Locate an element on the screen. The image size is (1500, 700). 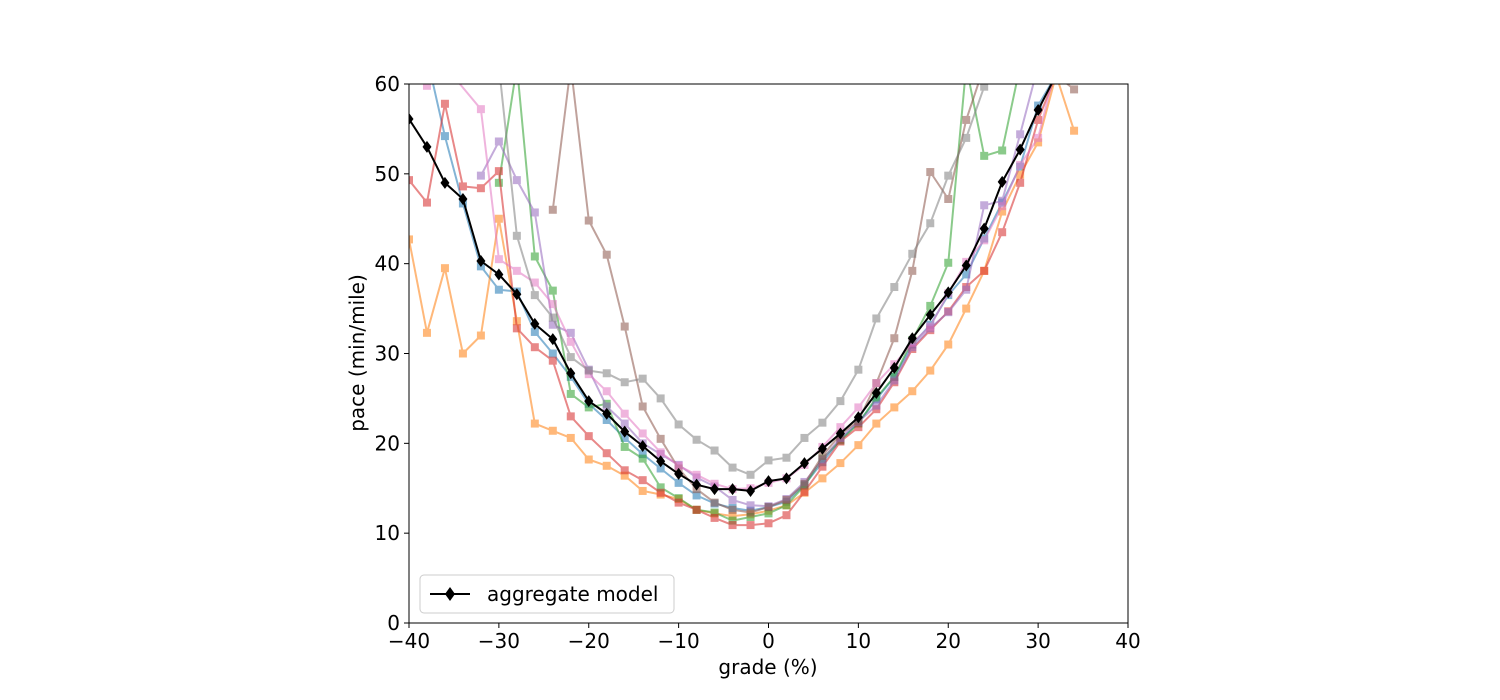
x-tick-label: −40 is located at coordinates (409, 641).